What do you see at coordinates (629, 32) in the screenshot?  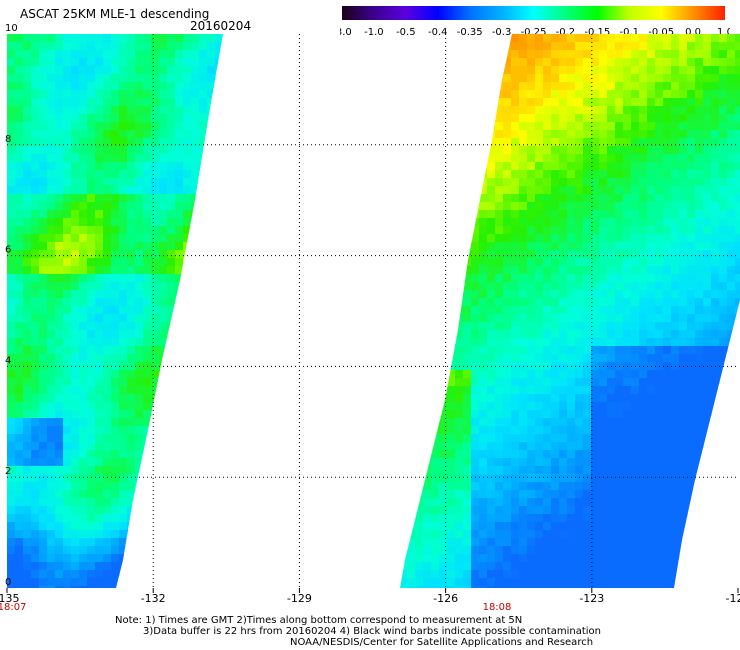 I see `colorbar-tick-label: -0.1` at bounding box center [629, 32].